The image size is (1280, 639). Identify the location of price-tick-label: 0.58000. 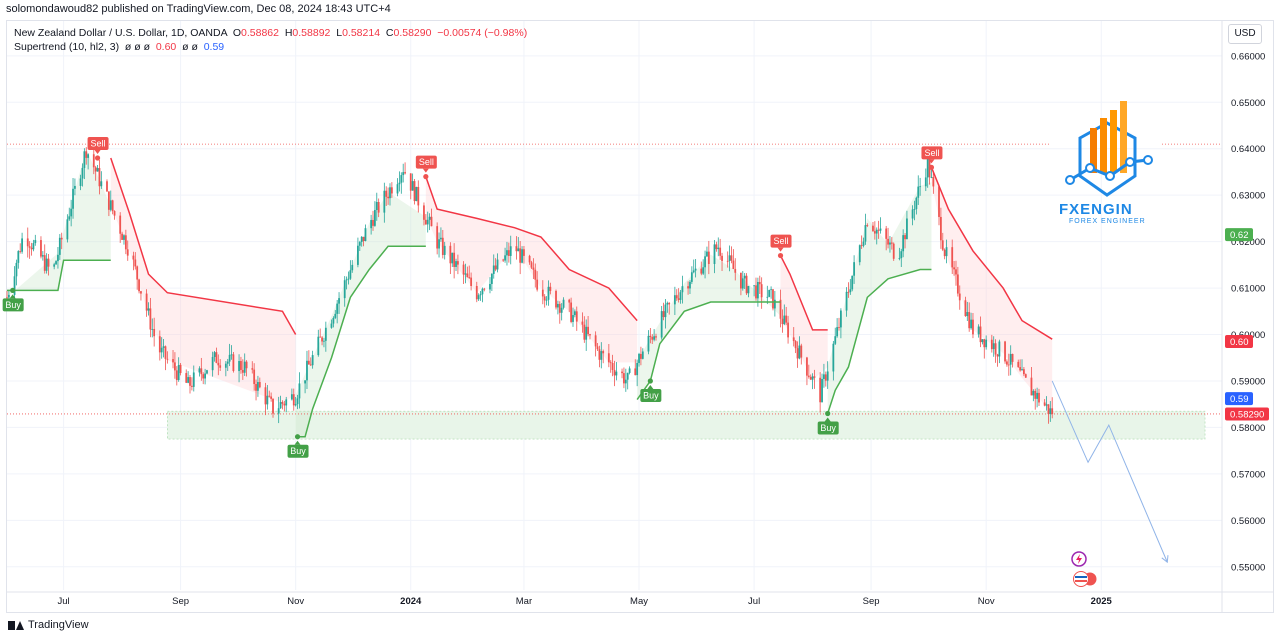
(1248, 428).